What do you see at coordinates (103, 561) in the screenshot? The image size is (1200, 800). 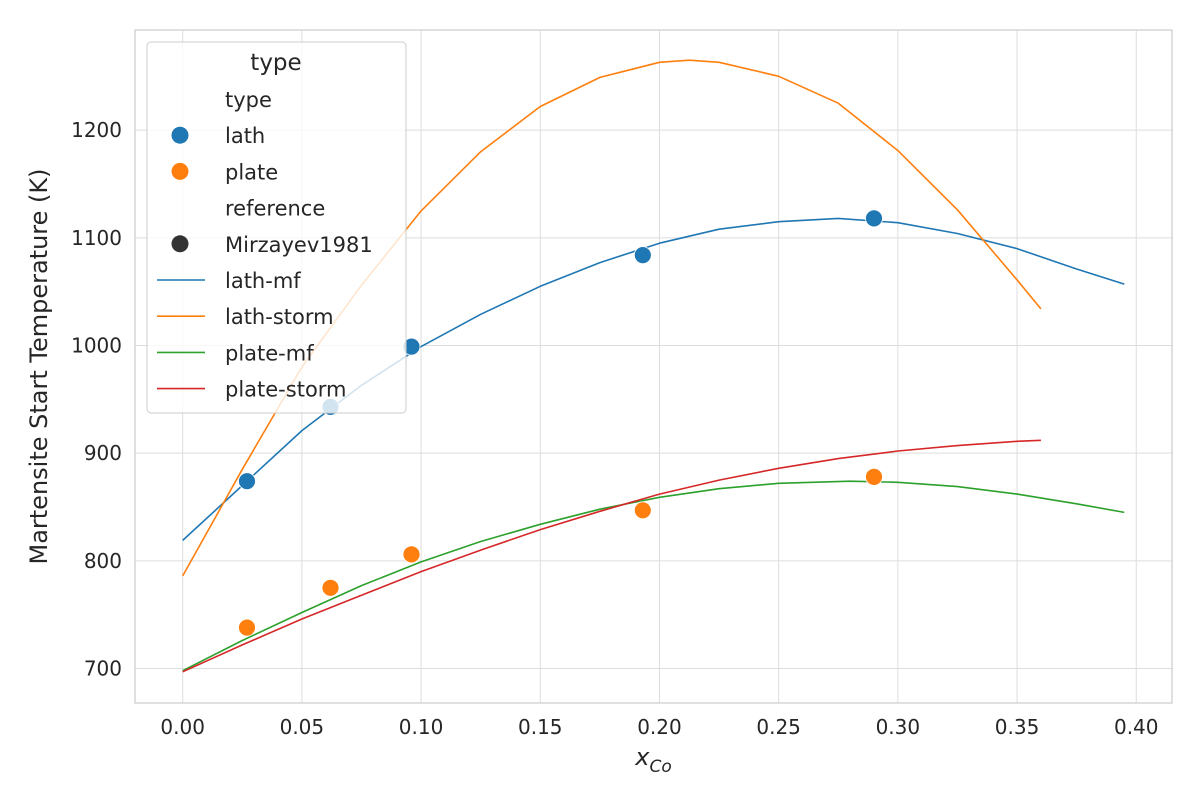 I see `y-tick-label: 800` at bounding box center [103, 561].